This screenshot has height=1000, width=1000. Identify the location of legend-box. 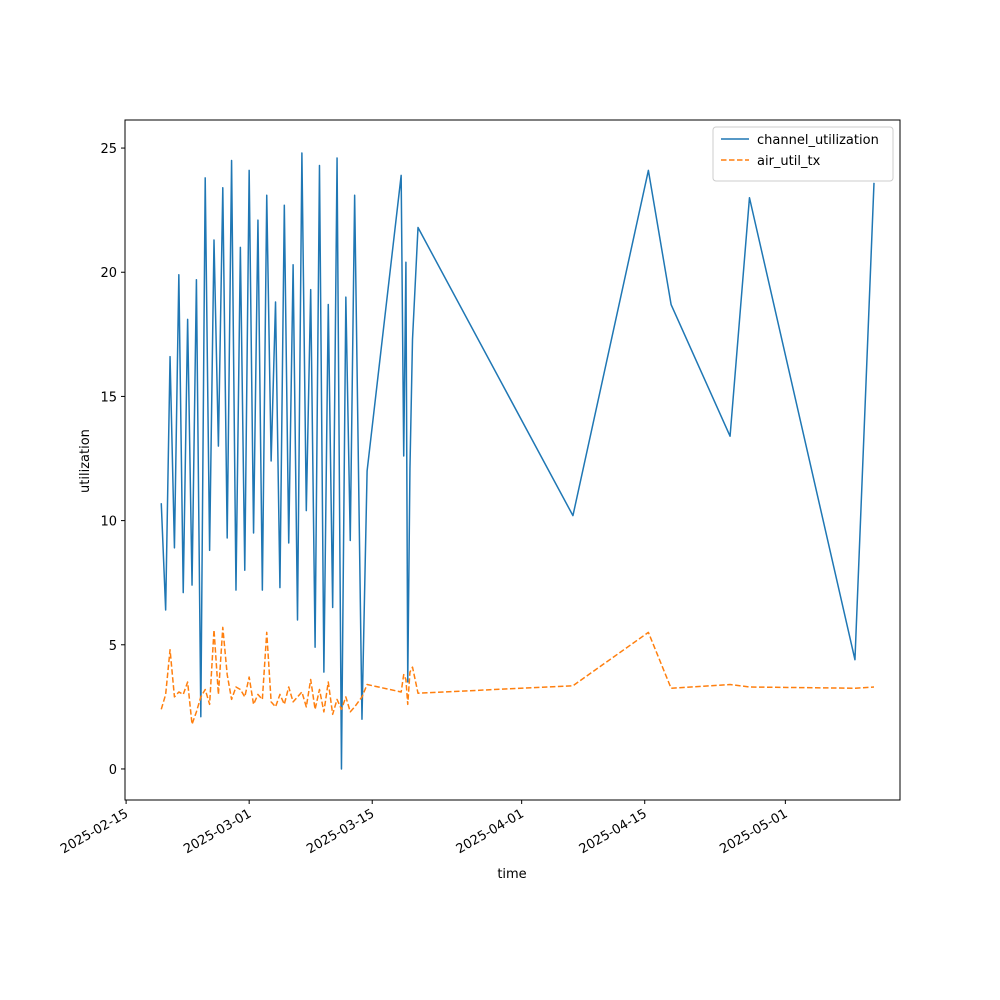
(803, 154).